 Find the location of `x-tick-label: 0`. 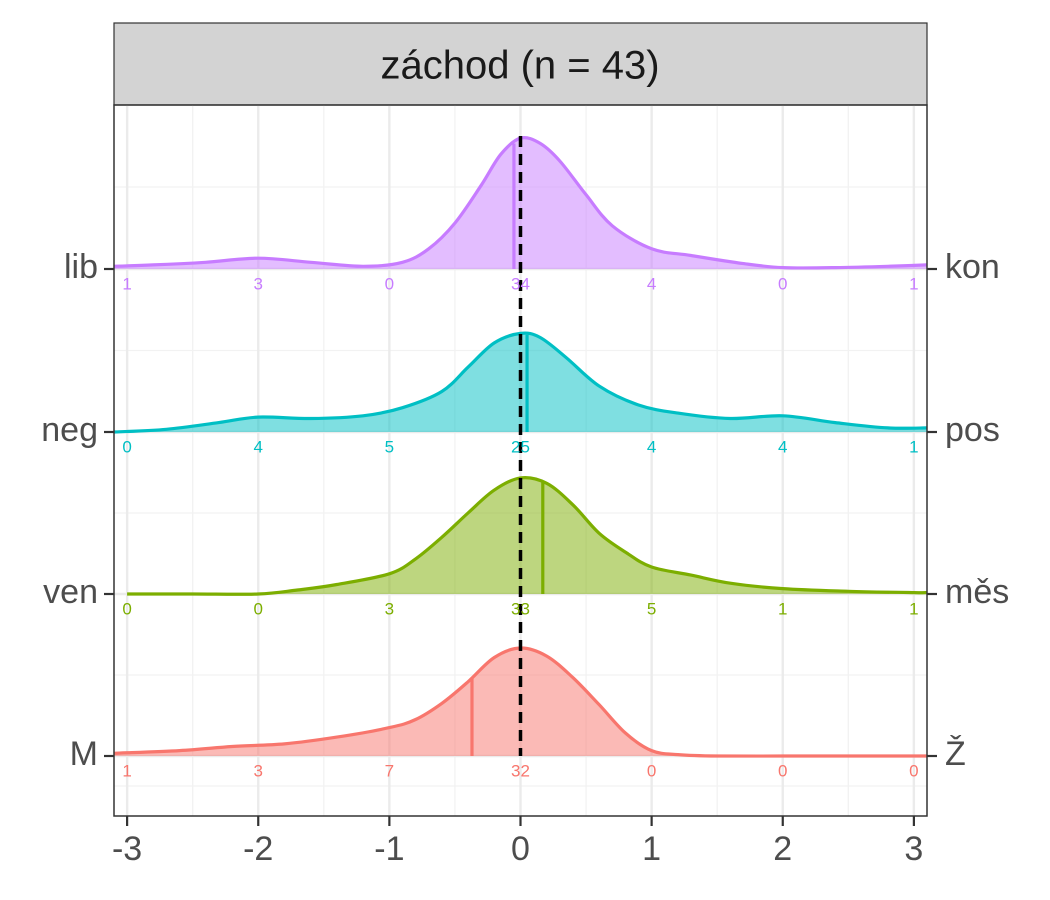

x-tick-label: 0 is located at coordinates (520, 849).